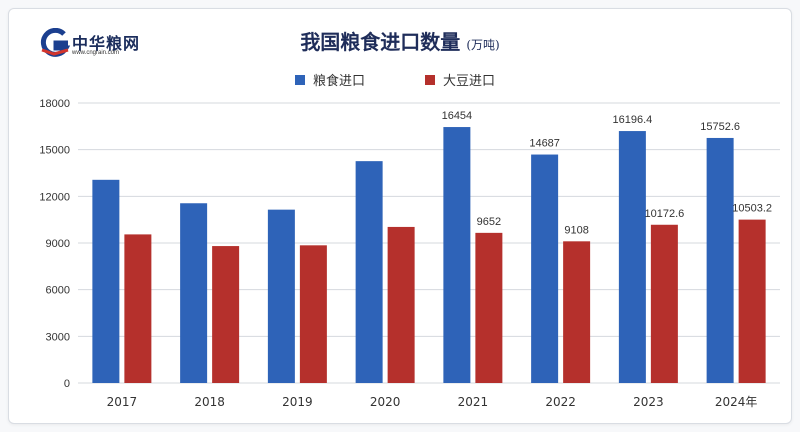 This screenshot has height=432, width=800. Describe the element at coordinates (209, 402) in the screenshot. I see `x-tick-label: 2018` at that location.